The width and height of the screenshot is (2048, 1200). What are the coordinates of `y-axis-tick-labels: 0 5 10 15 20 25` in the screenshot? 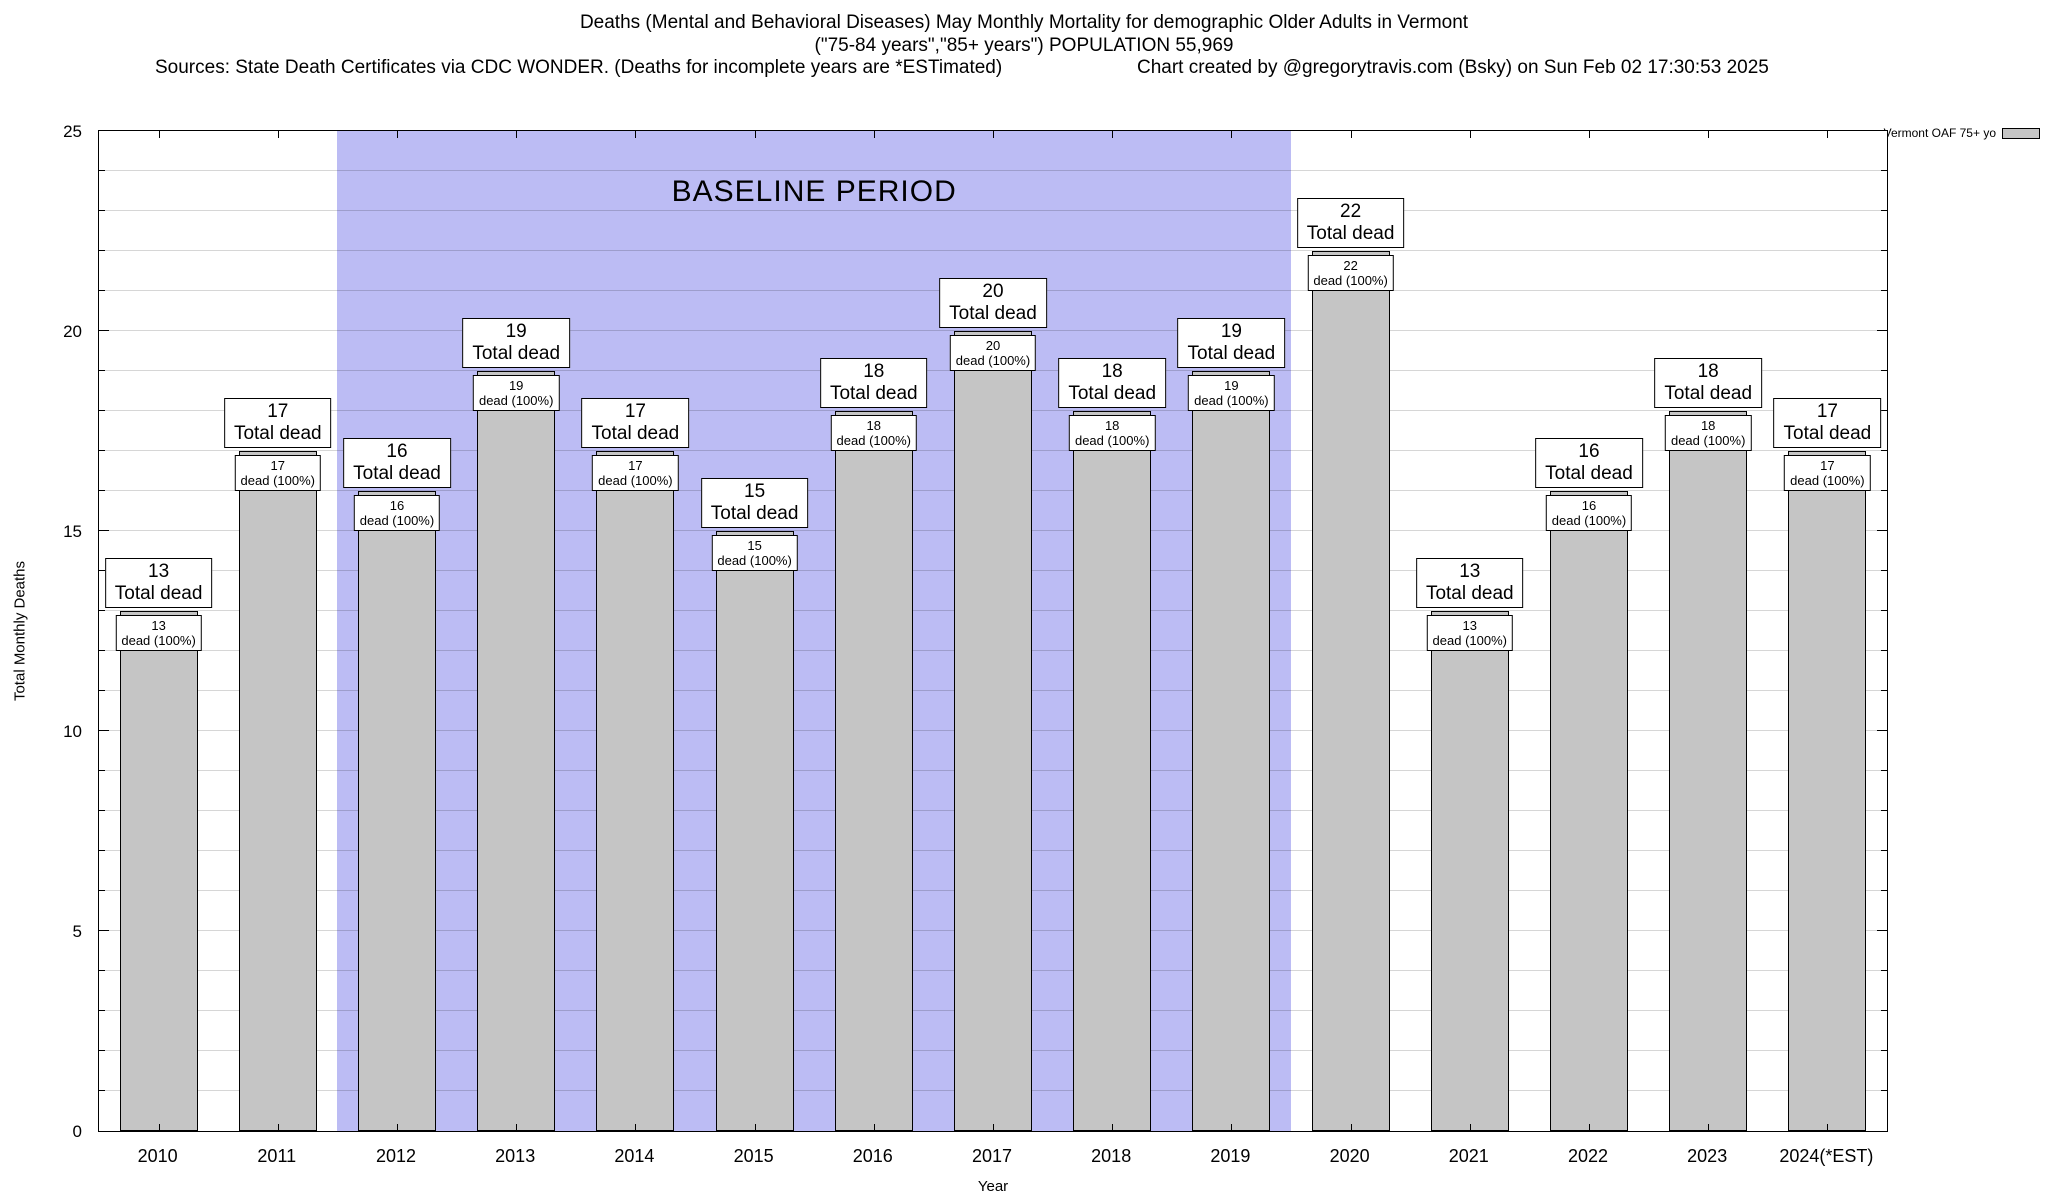 It's located at (45, 631).